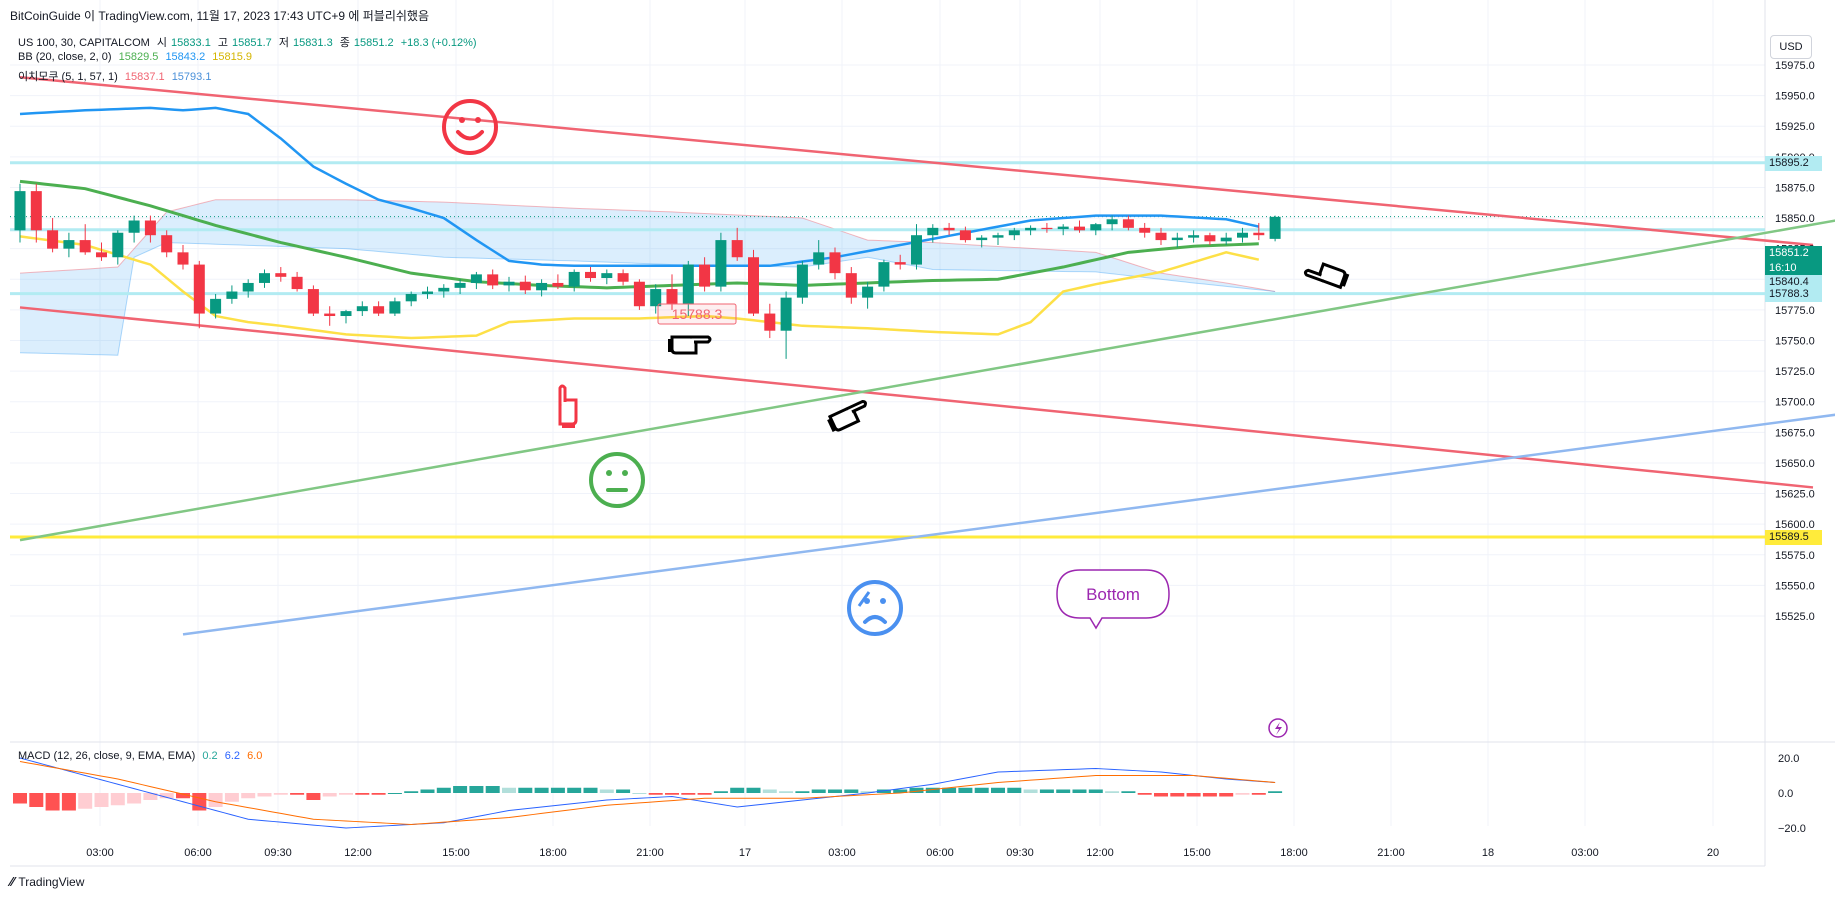 The width and height of the screenshot is (1835, 901). What do you see at coordinates (255, 756) in the screenshot?
I see `signal-value: 6.0` at bounding box center [255, 756].